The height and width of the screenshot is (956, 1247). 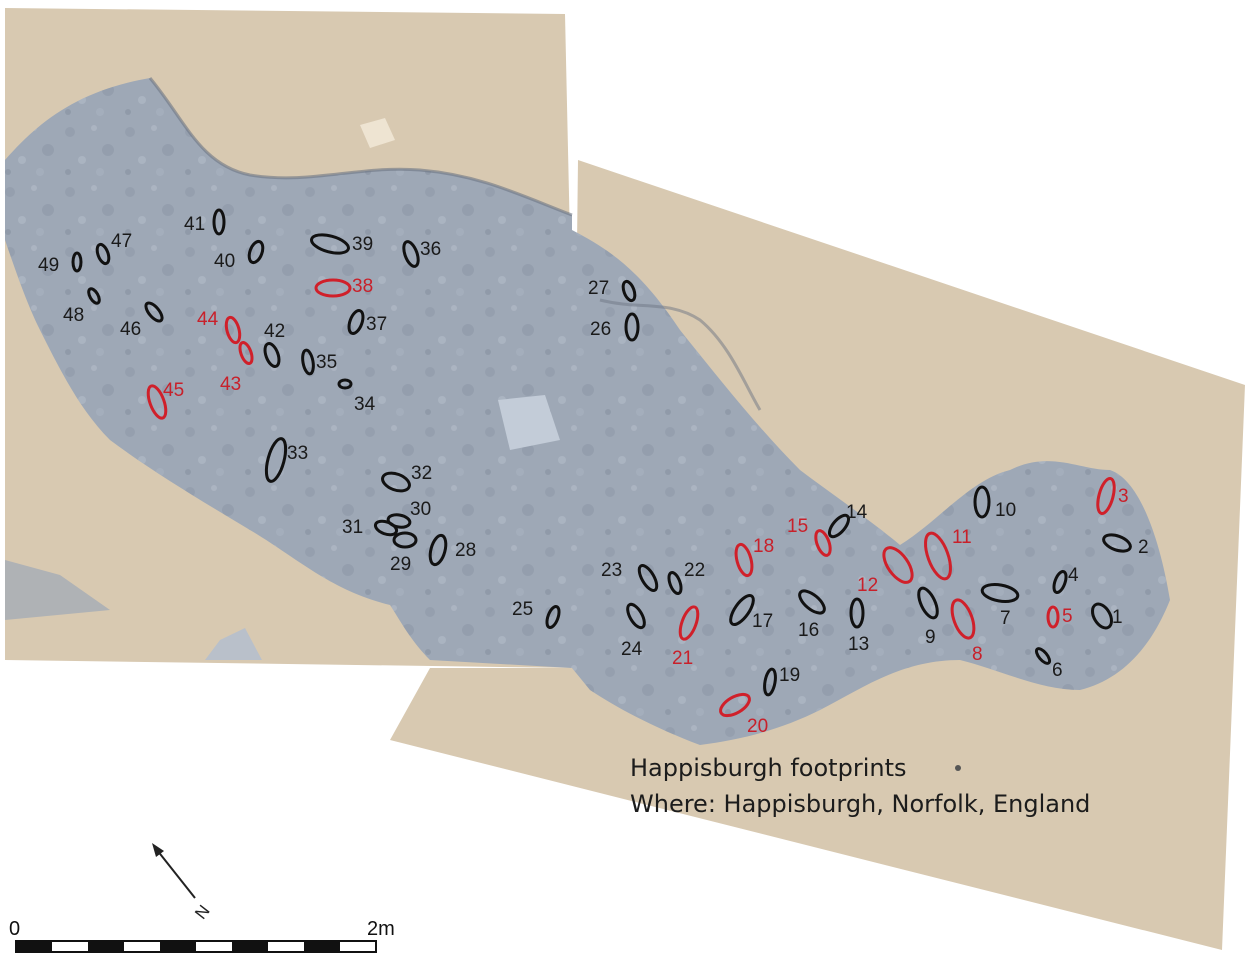 I want to click on scale-bar-start-label: 0, so click(x=14, y=929).